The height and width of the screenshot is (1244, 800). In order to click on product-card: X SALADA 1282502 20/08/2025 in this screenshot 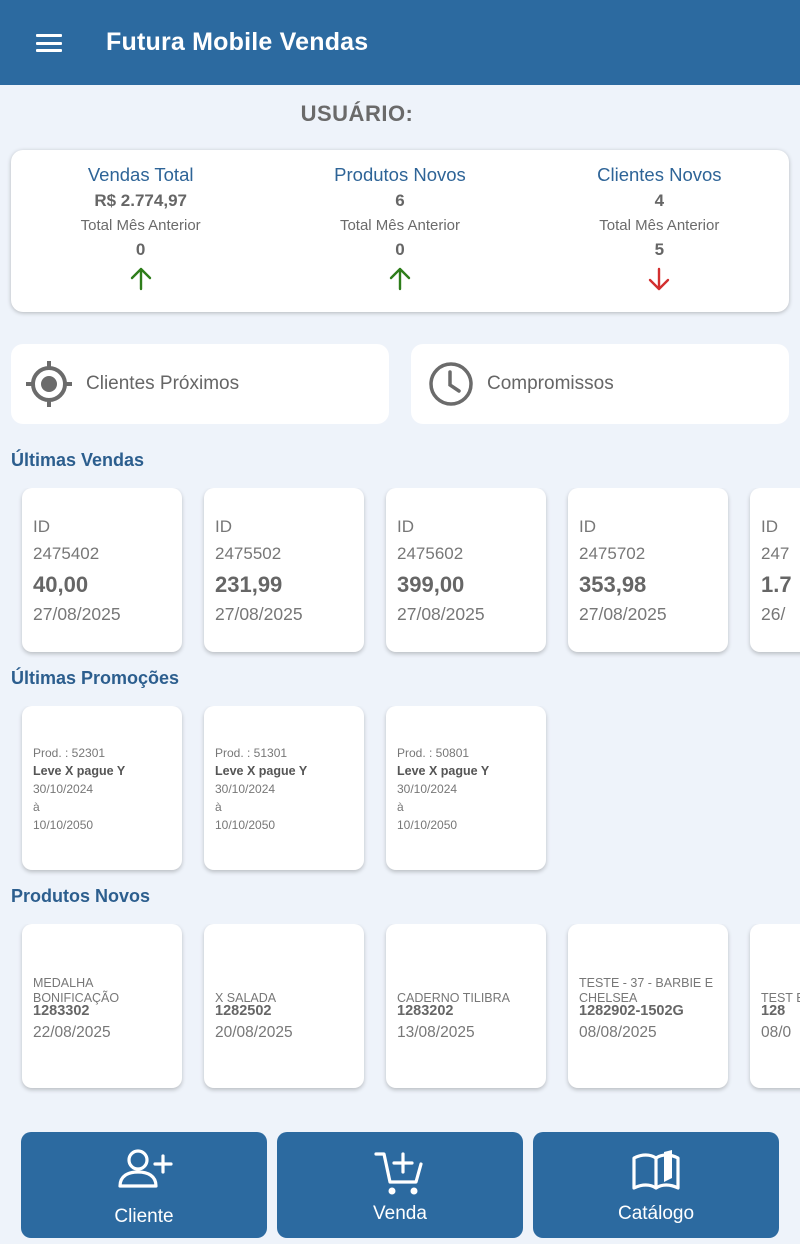, I will do `click(284, 1006)`.